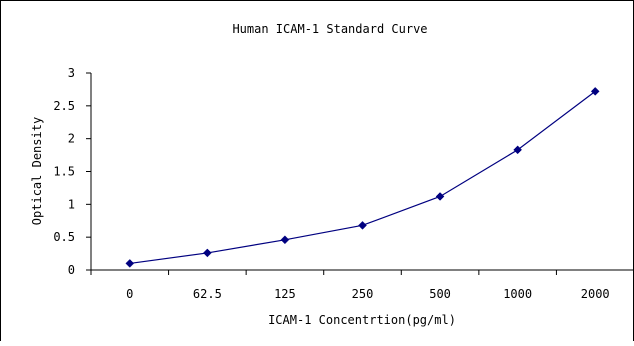 This screenshot has height=346, width=634. Describe the element at coordinates (440, 294) in the screenshot. I see `x-tick-label: 500` at that location.